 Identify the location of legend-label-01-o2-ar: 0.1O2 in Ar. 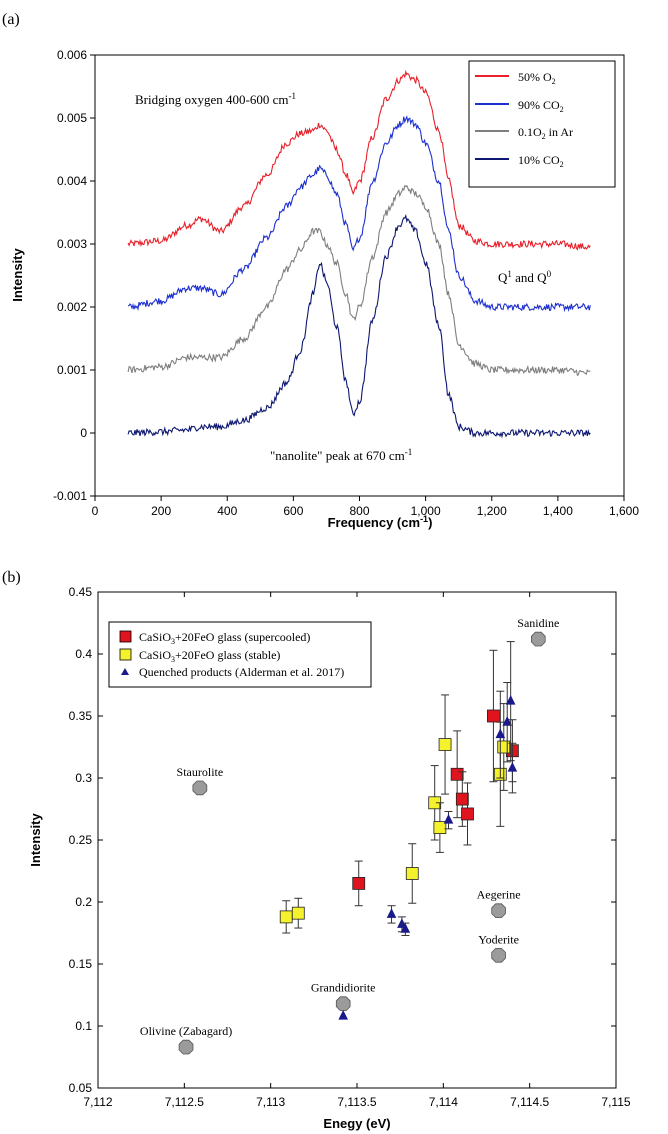
(545, 133).